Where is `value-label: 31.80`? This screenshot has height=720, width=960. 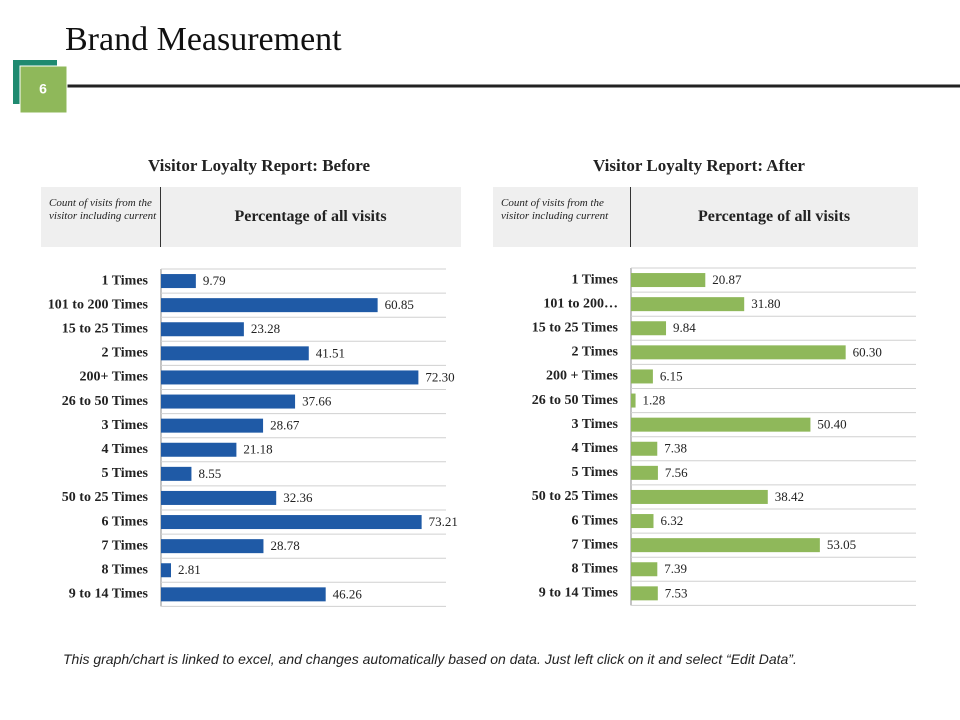 value-label: 31.80 is located at coordinates (765, 303).